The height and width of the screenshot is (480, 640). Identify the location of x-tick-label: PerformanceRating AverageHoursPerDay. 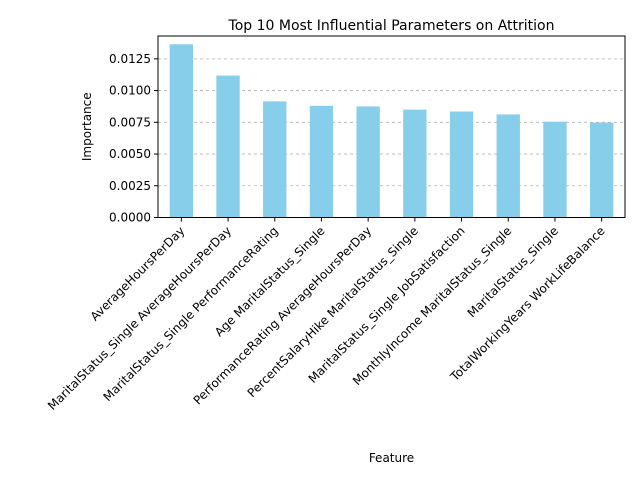
(283, 316).